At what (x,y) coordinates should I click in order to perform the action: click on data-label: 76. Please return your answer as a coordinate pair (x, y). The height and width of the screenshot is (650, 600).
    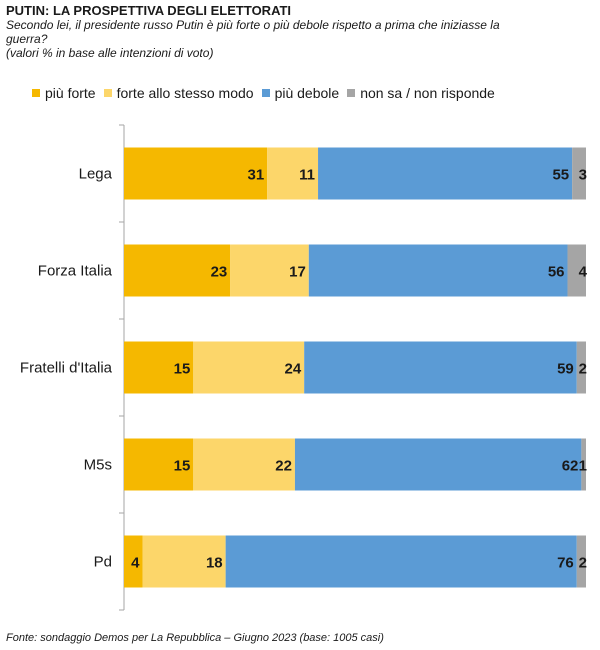
    Looking at the image, I should click on (565, 563).